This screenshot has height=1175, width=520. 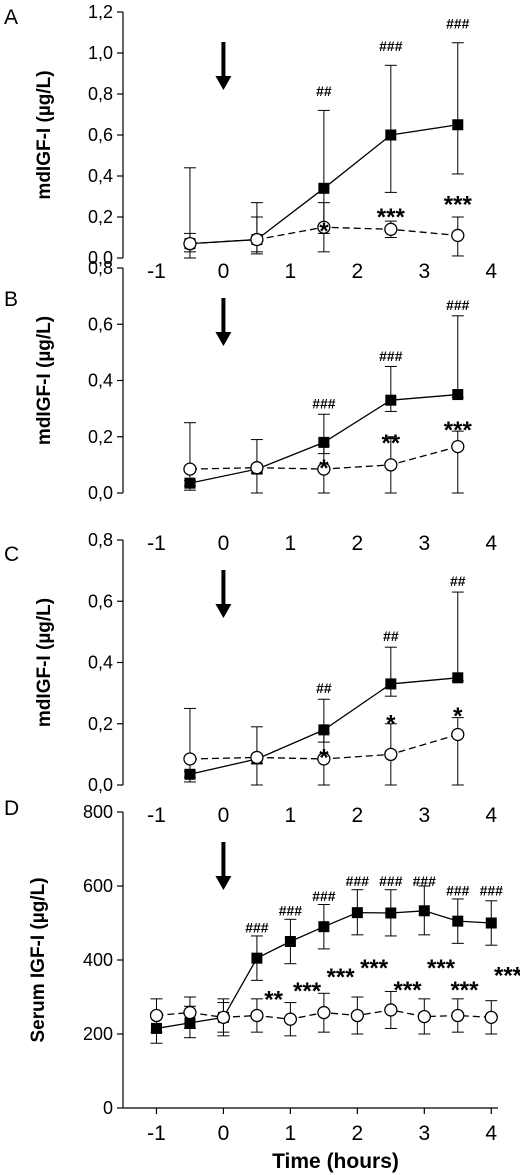 What do you see at coordinates (38, 959) in the screenshot?
I see `y-axis-label: Serum IGF-I (µg/L)` at bounding box center [38, 959].